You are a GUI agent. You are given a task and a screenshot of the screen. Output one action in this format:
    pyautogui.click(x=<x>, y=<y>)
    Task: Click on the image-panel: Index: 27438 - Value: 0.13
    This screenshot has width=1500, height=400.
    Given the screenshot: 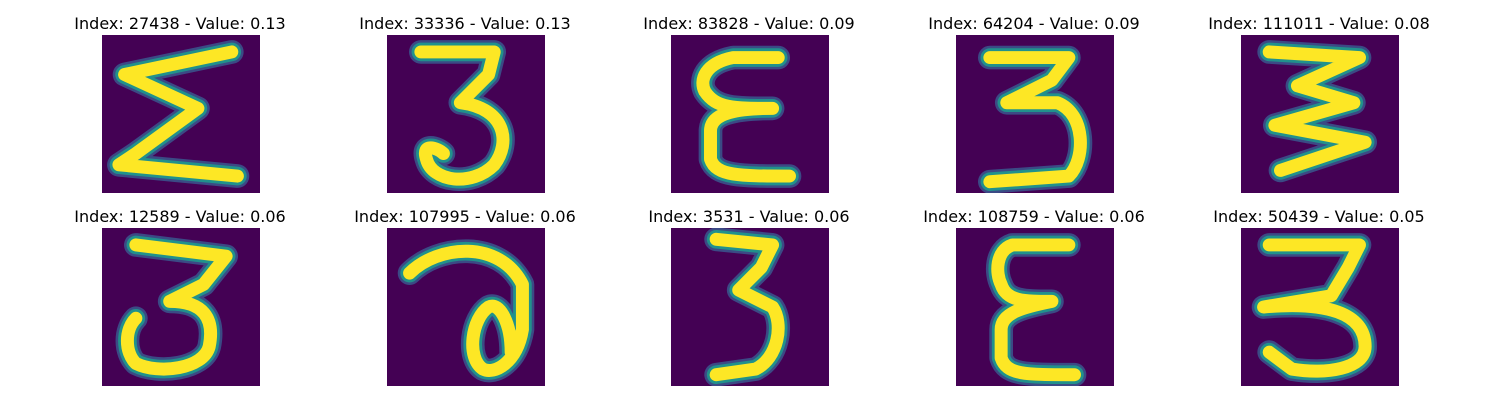 What is the action you would take?
    pyautogui.click(x=180, y=109)
    